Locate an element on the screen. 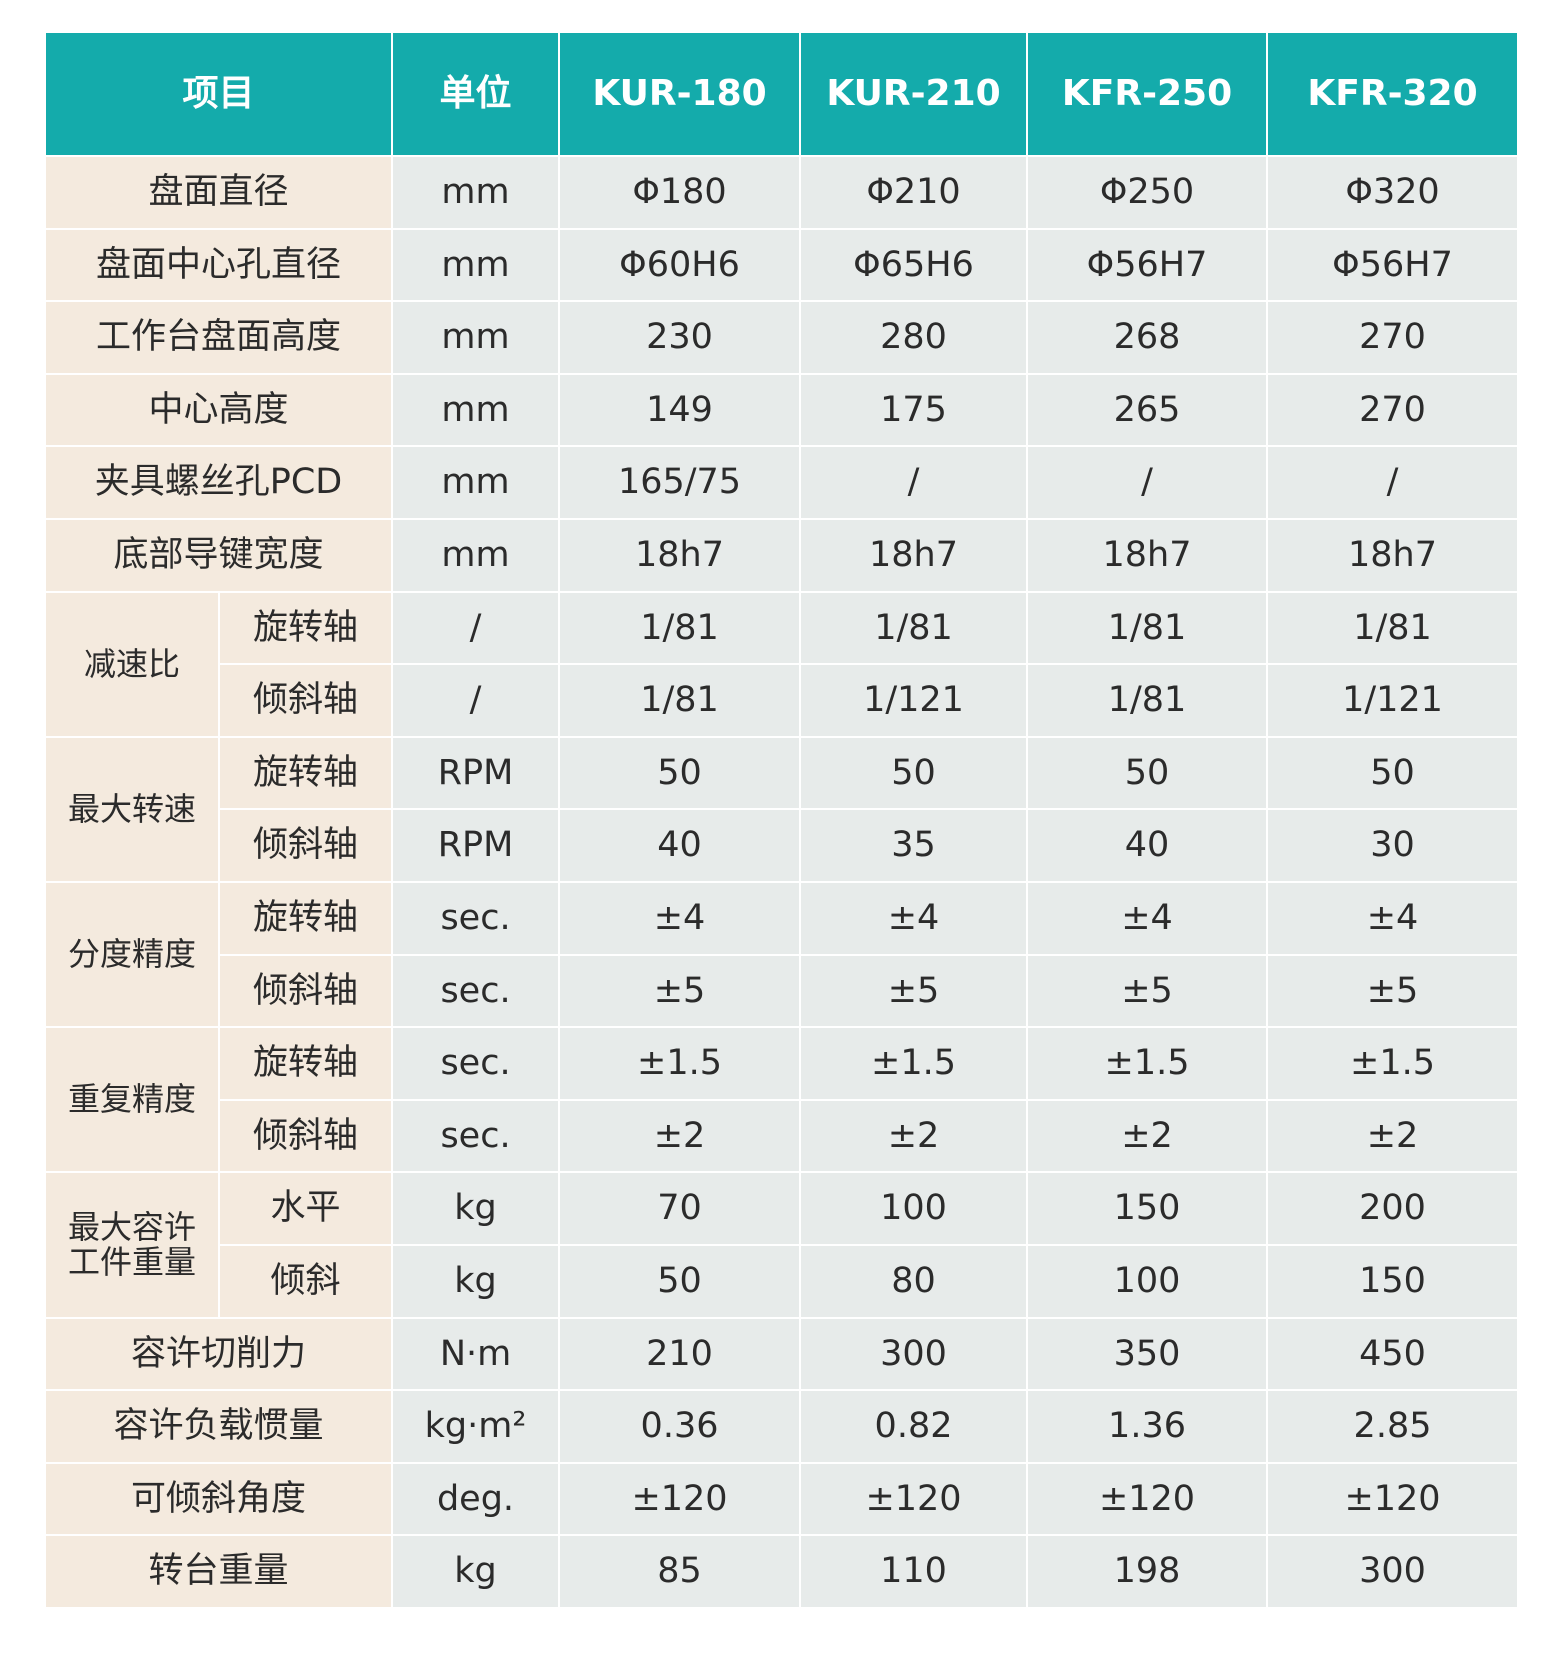  group-label: 分度精度 is located at coordinates (132, 954).